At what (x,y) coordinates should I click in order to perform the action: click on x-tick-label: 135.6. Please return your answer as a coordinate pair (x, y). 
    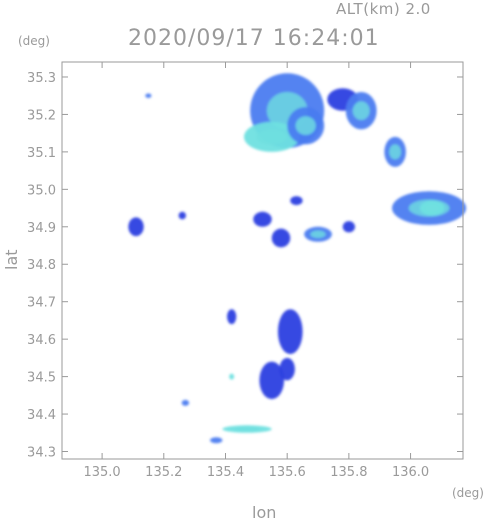
    Looking at the image, I should click on (287, 472).